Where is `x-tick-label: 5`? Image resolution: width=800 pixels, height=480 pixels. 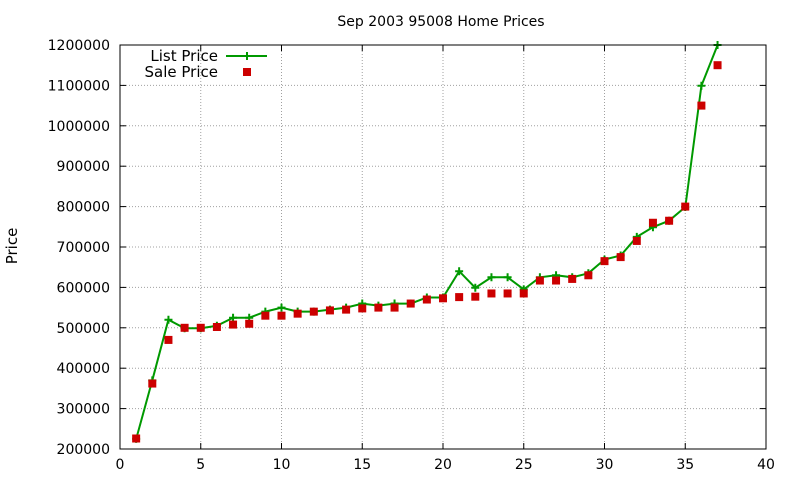
x-tick-label: 5 is located at coordinates (200, 465).